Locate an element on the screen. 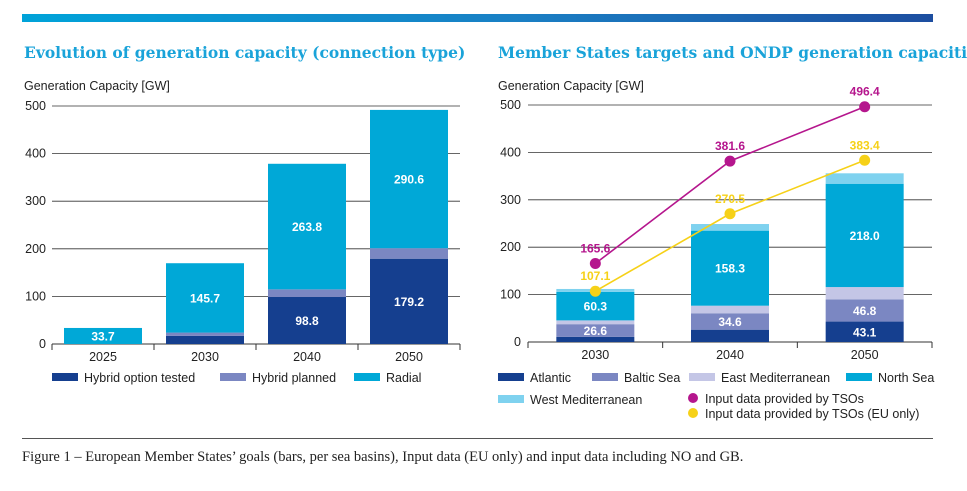  legend-label: Hybrid option tested is located at coordinates (139, 378).